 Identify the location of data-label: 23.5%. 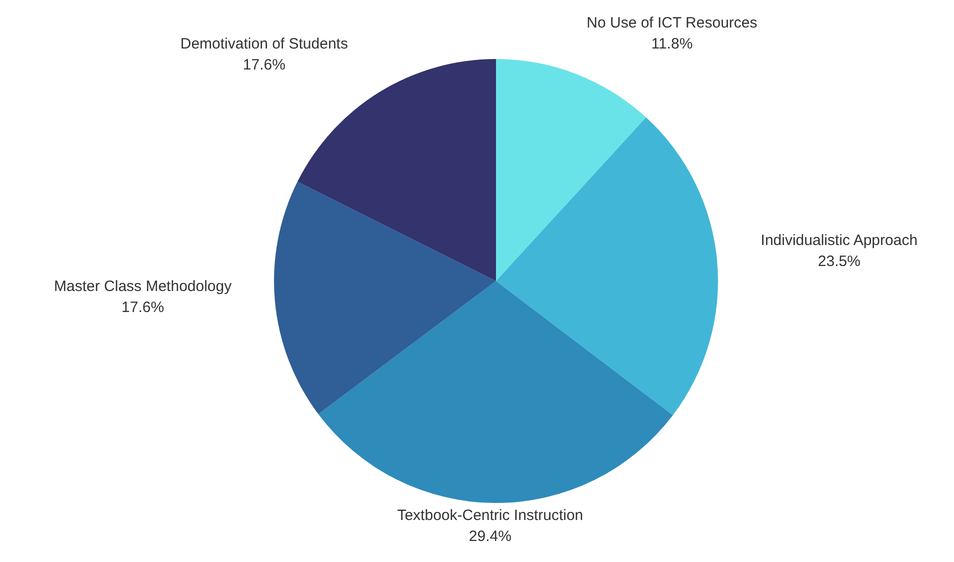
(839, 261).